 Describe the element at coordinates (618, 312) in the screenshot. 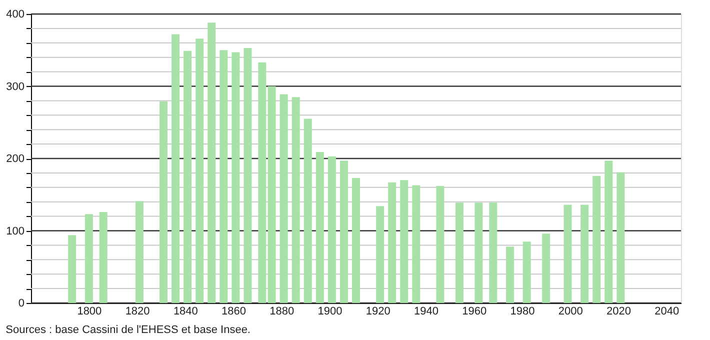

I see `x-tick-label: 2020` at that location.